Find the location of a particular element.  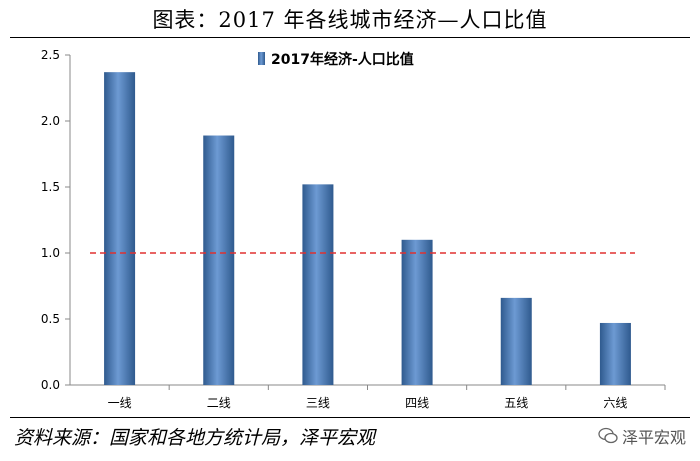

source-note: 资料来源：国家和各地方统计局，泽平宏观 is located at coordinates (195, 438).